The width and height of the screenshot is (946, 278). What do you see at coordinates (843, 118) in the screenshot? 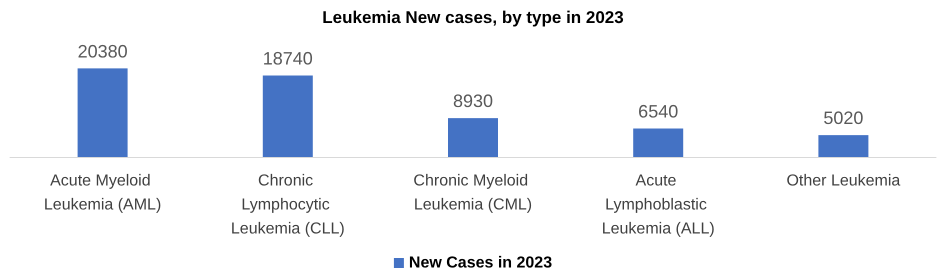
I see `data-label: 5020` at bounding box center [843, 118].